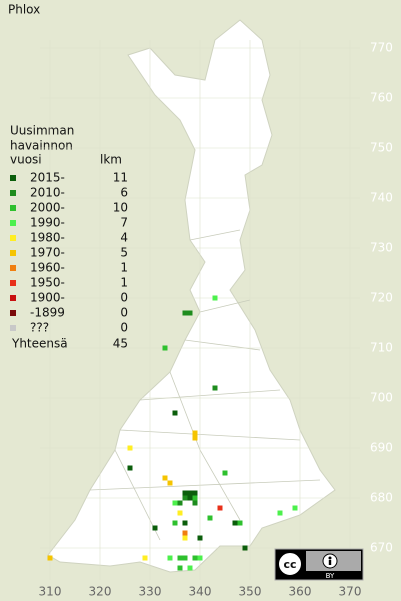 The width and height of the screenshot is (401, 601). I want to click on cc-circle, so click(290, 564).